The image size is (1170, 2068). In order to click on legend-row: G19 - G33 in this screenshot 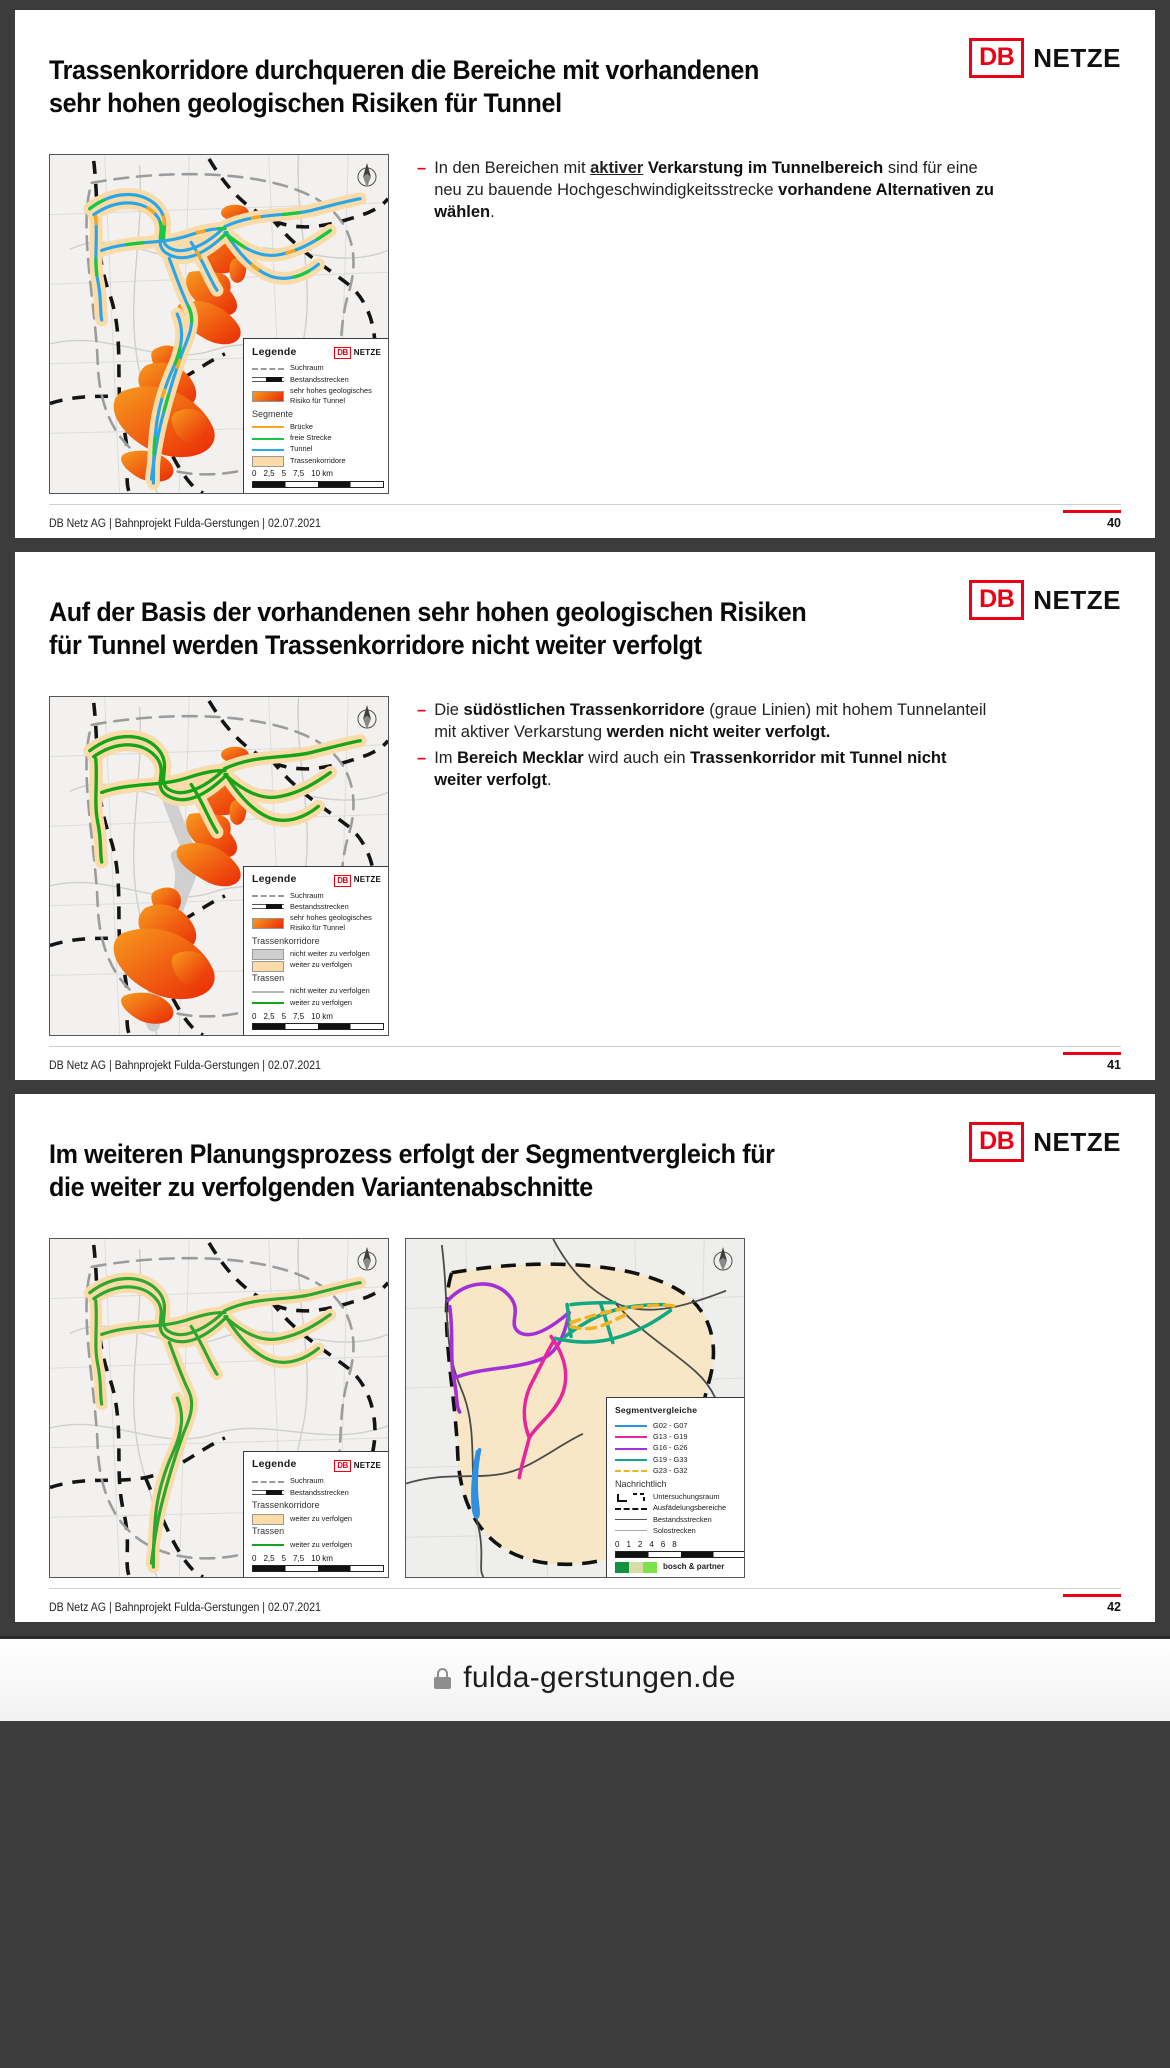, I will do `click(676, 1460)`.